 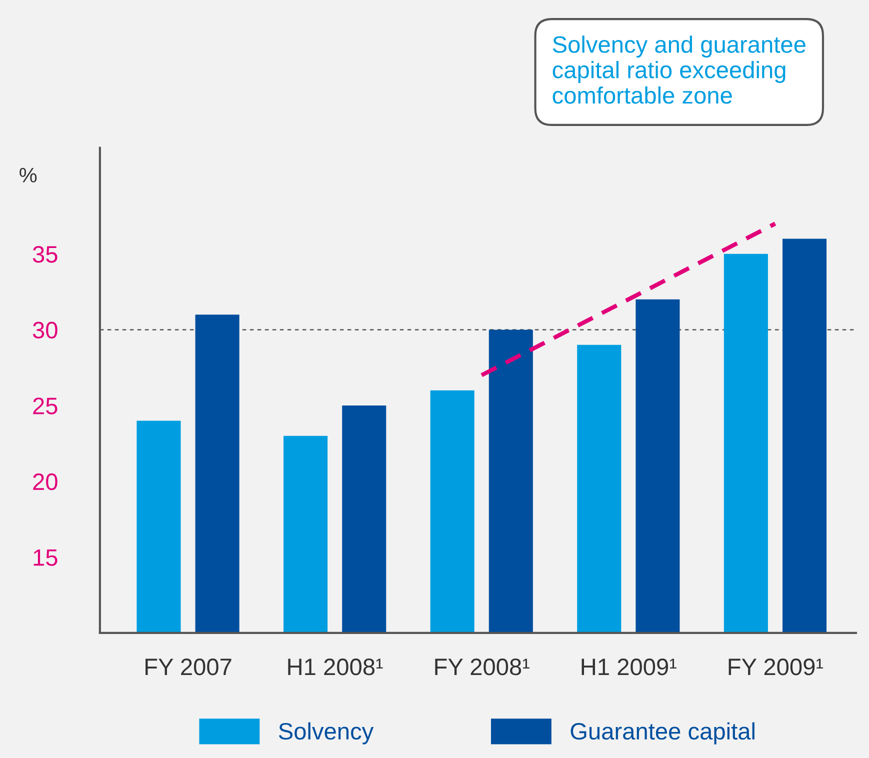 What do you see at coordinates (189, 667) in the screenshot?
I see `x-tick-label: FY 2007` at bounding box center [189, 667].